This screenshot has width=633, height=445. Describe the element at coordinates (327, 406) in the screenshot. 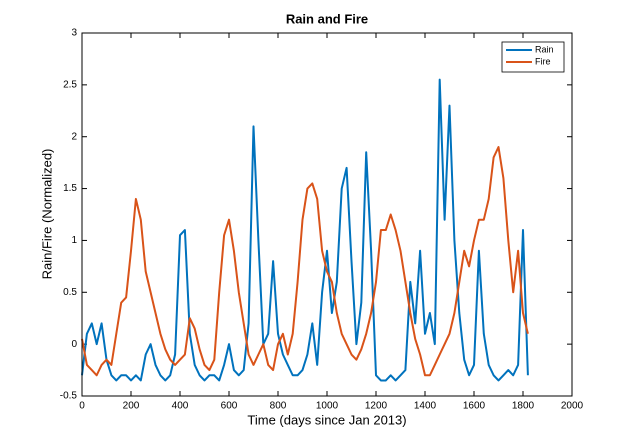

I see `x-tick-label: 1000` at that location.